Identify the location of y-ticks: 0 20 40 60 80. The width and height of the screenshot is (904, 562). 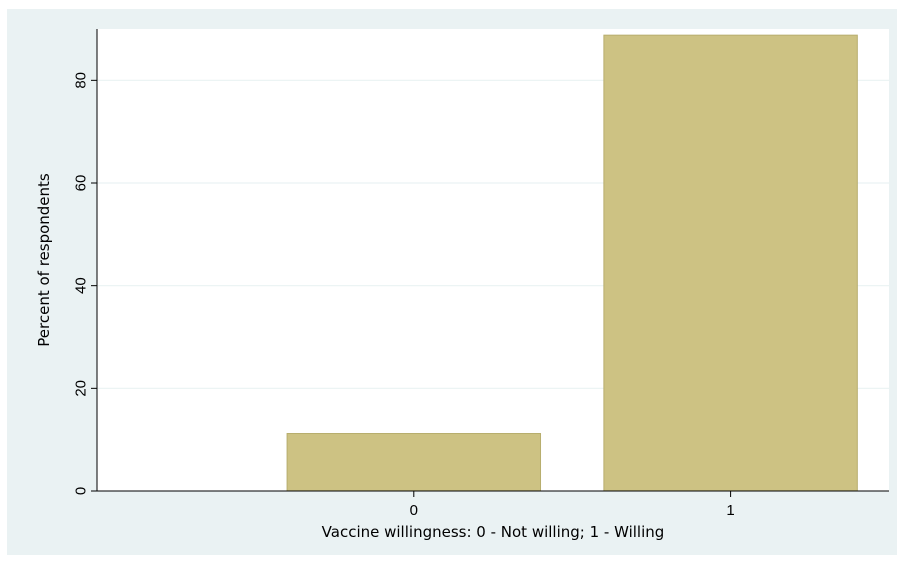
(84, 283).